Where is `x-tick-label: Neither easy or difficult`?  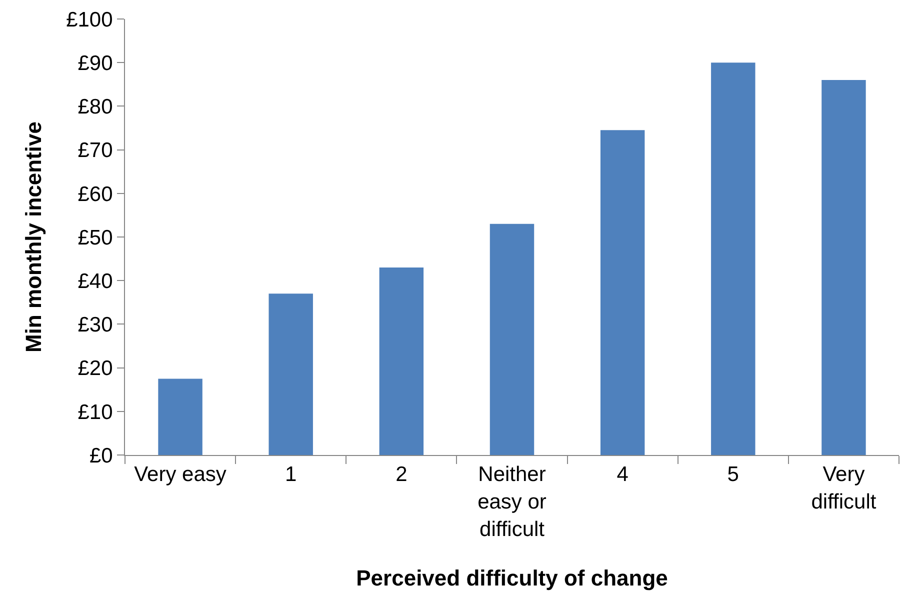
x-tick-label: Neither easy or difficult is located at coordinates (512, 502).